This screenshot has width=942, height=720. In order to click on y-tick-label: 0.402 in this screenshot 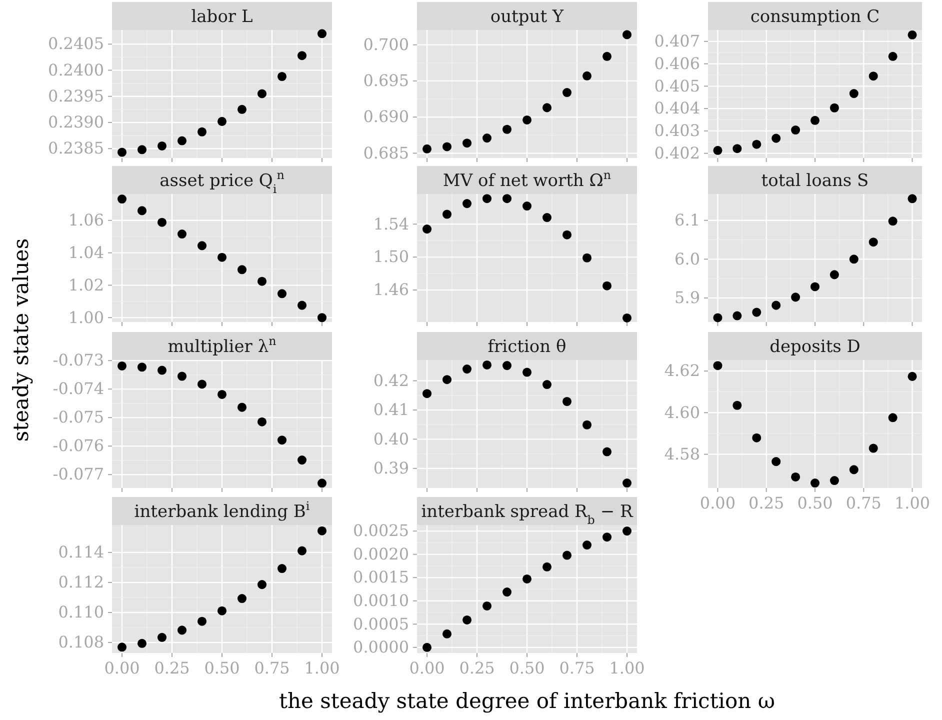, I will do `click(677, 152)`.